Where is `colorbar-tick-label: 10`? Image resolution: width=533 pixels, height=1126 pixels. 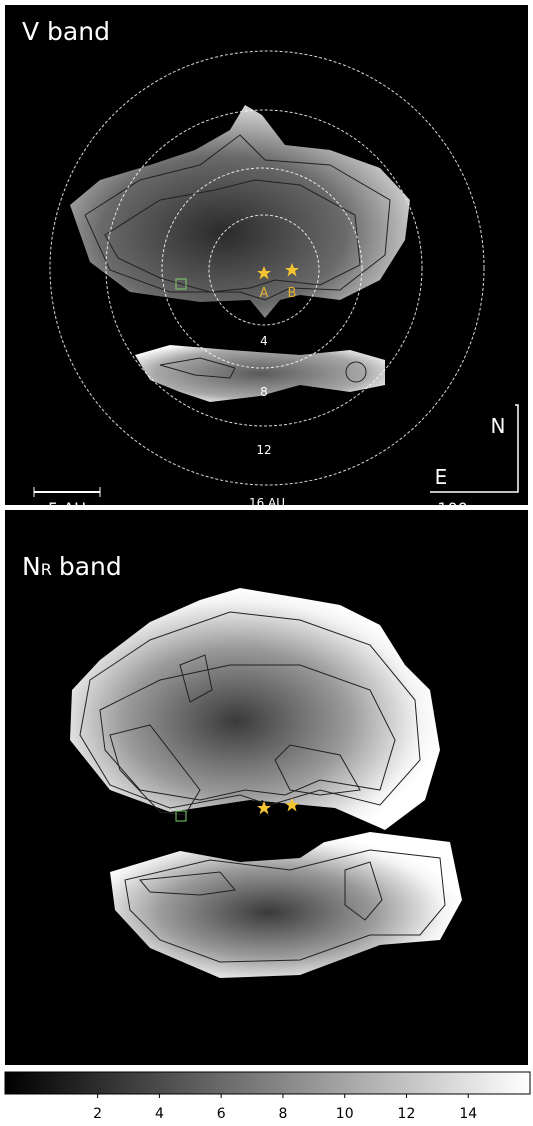
colorbar-tick-label: 10 is located at coordinates (345, 1114).